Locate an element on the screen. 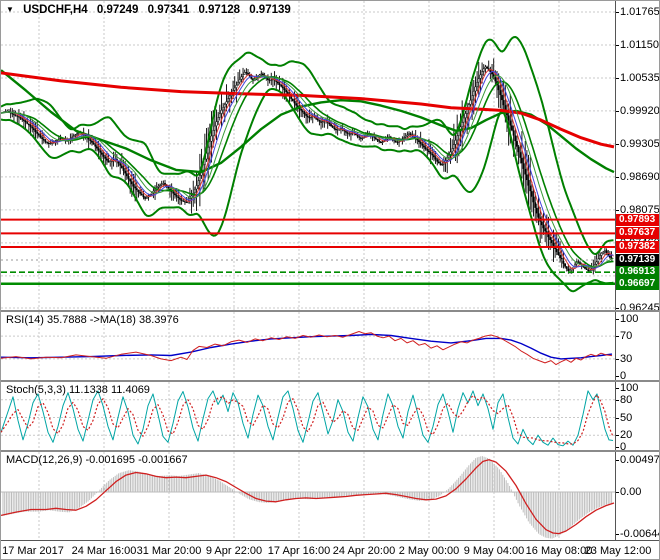  rsi-label: RSI(14) 35.7888 ->MA(18) 38.3976 is located at coordinates (92, 320).